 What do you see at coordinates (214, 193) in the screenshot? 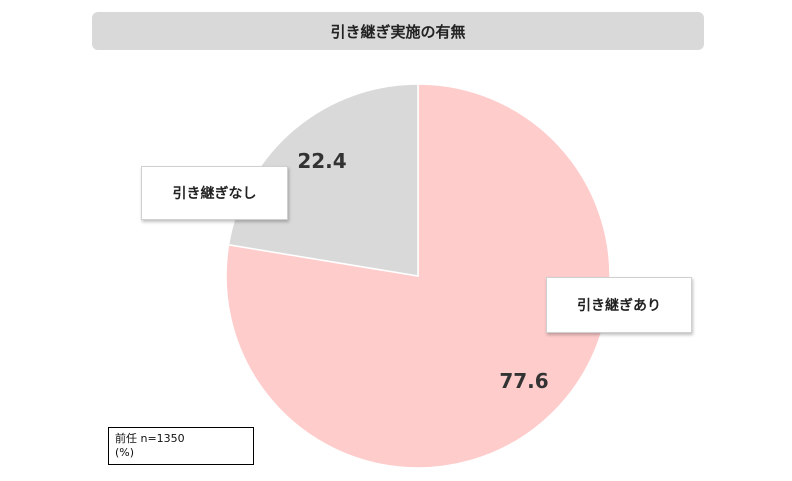
I see `slice-label-nashi: 引き継ぎなし` at bounding box center [214, 193].